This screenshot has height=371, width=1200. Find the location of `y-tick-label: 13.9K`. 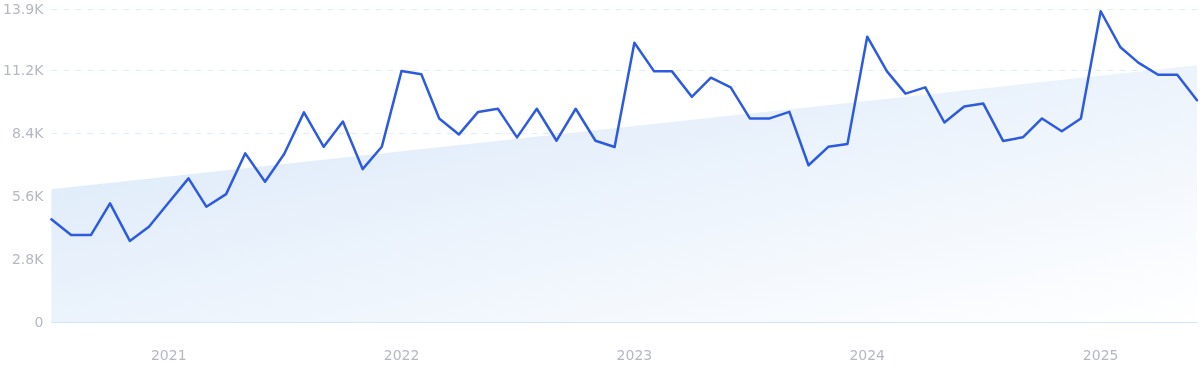

y-tick-label: 13.9K is located at coordinates (23, 9).